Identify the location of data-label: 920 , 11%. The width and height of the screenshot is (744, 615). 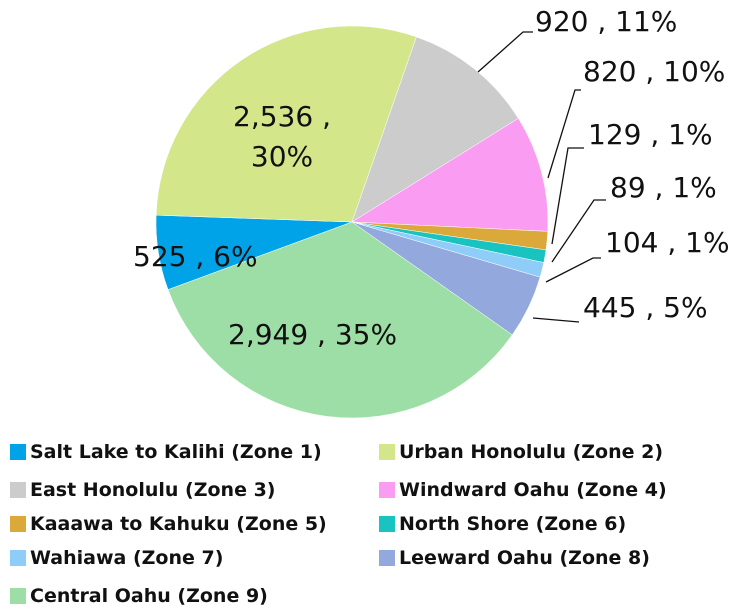
(606, 21).